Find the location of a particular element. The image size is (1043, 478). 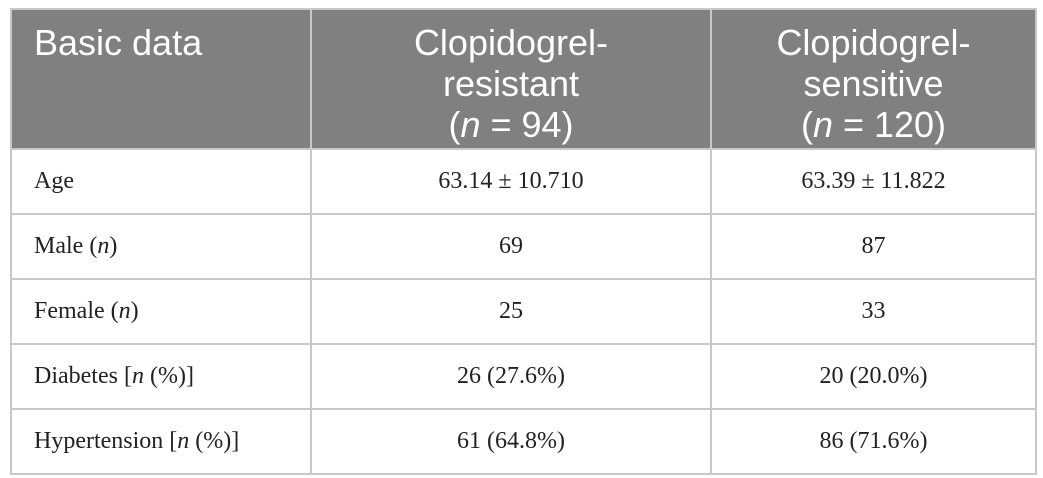

table-row: Diabetes [n (%)] 26 (27.6%) 20 (20.0%) is located at coordinates (523, 376).